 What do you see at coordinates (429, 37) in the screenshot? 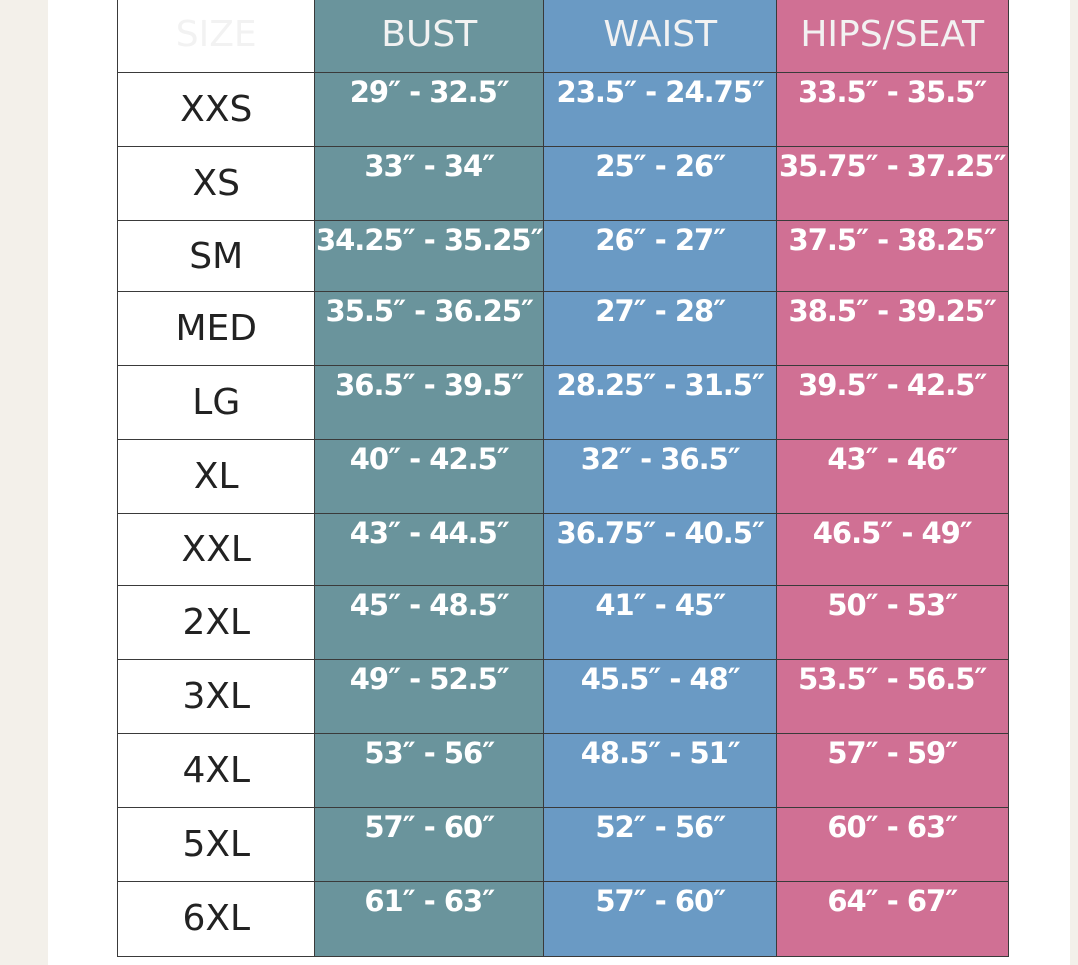
I see `header-cell: BUST` at bounding box center [429, 37].